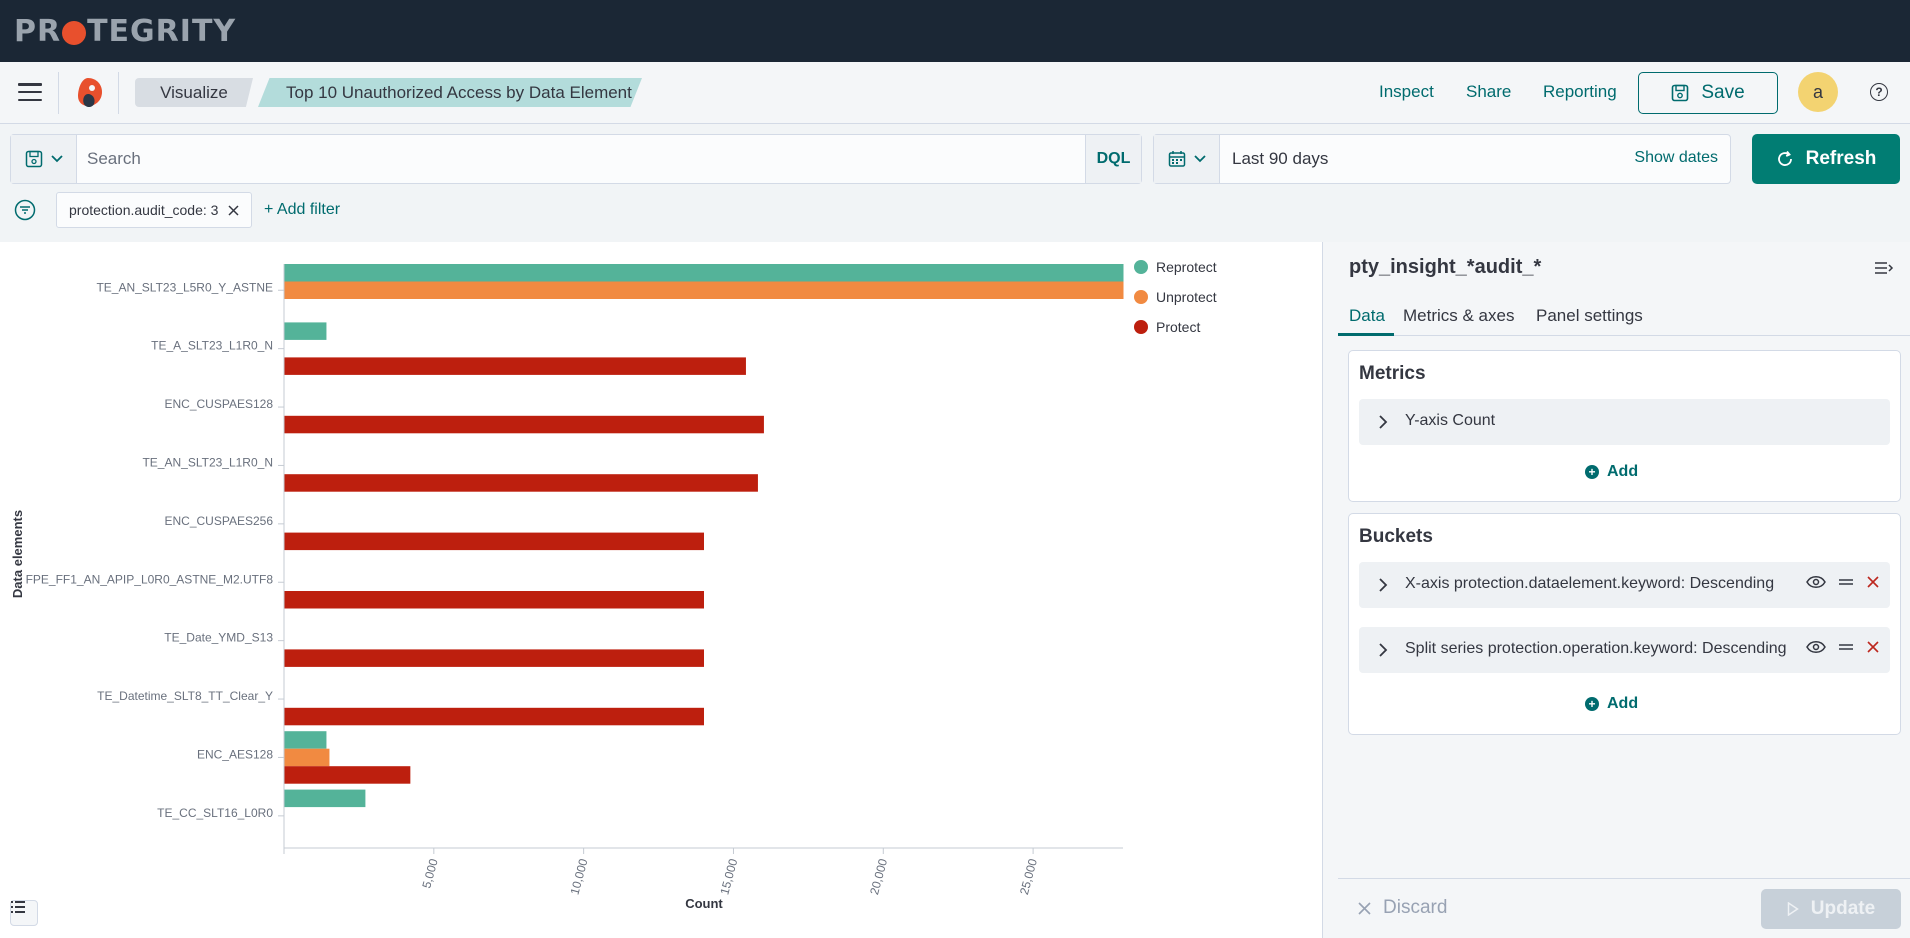 The image size is (1910, 938). What do you see at coordinates (118, 93) in the screenshot?
I see `header-divider` at bounding box center [118, 93].